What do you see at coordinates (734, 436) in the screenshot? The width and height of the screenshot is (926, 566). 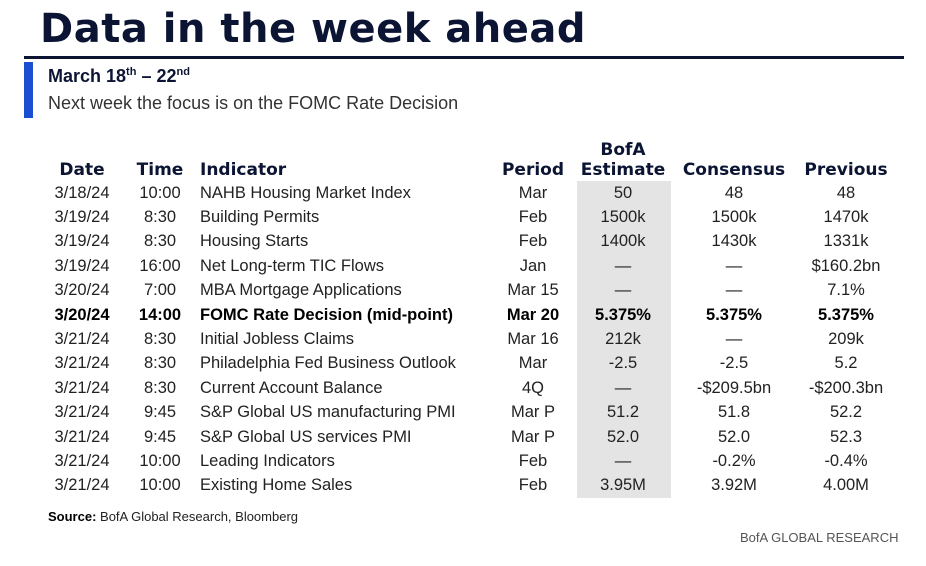 I see `cell-consensus: 52.0` at bounding box center [734, 436].